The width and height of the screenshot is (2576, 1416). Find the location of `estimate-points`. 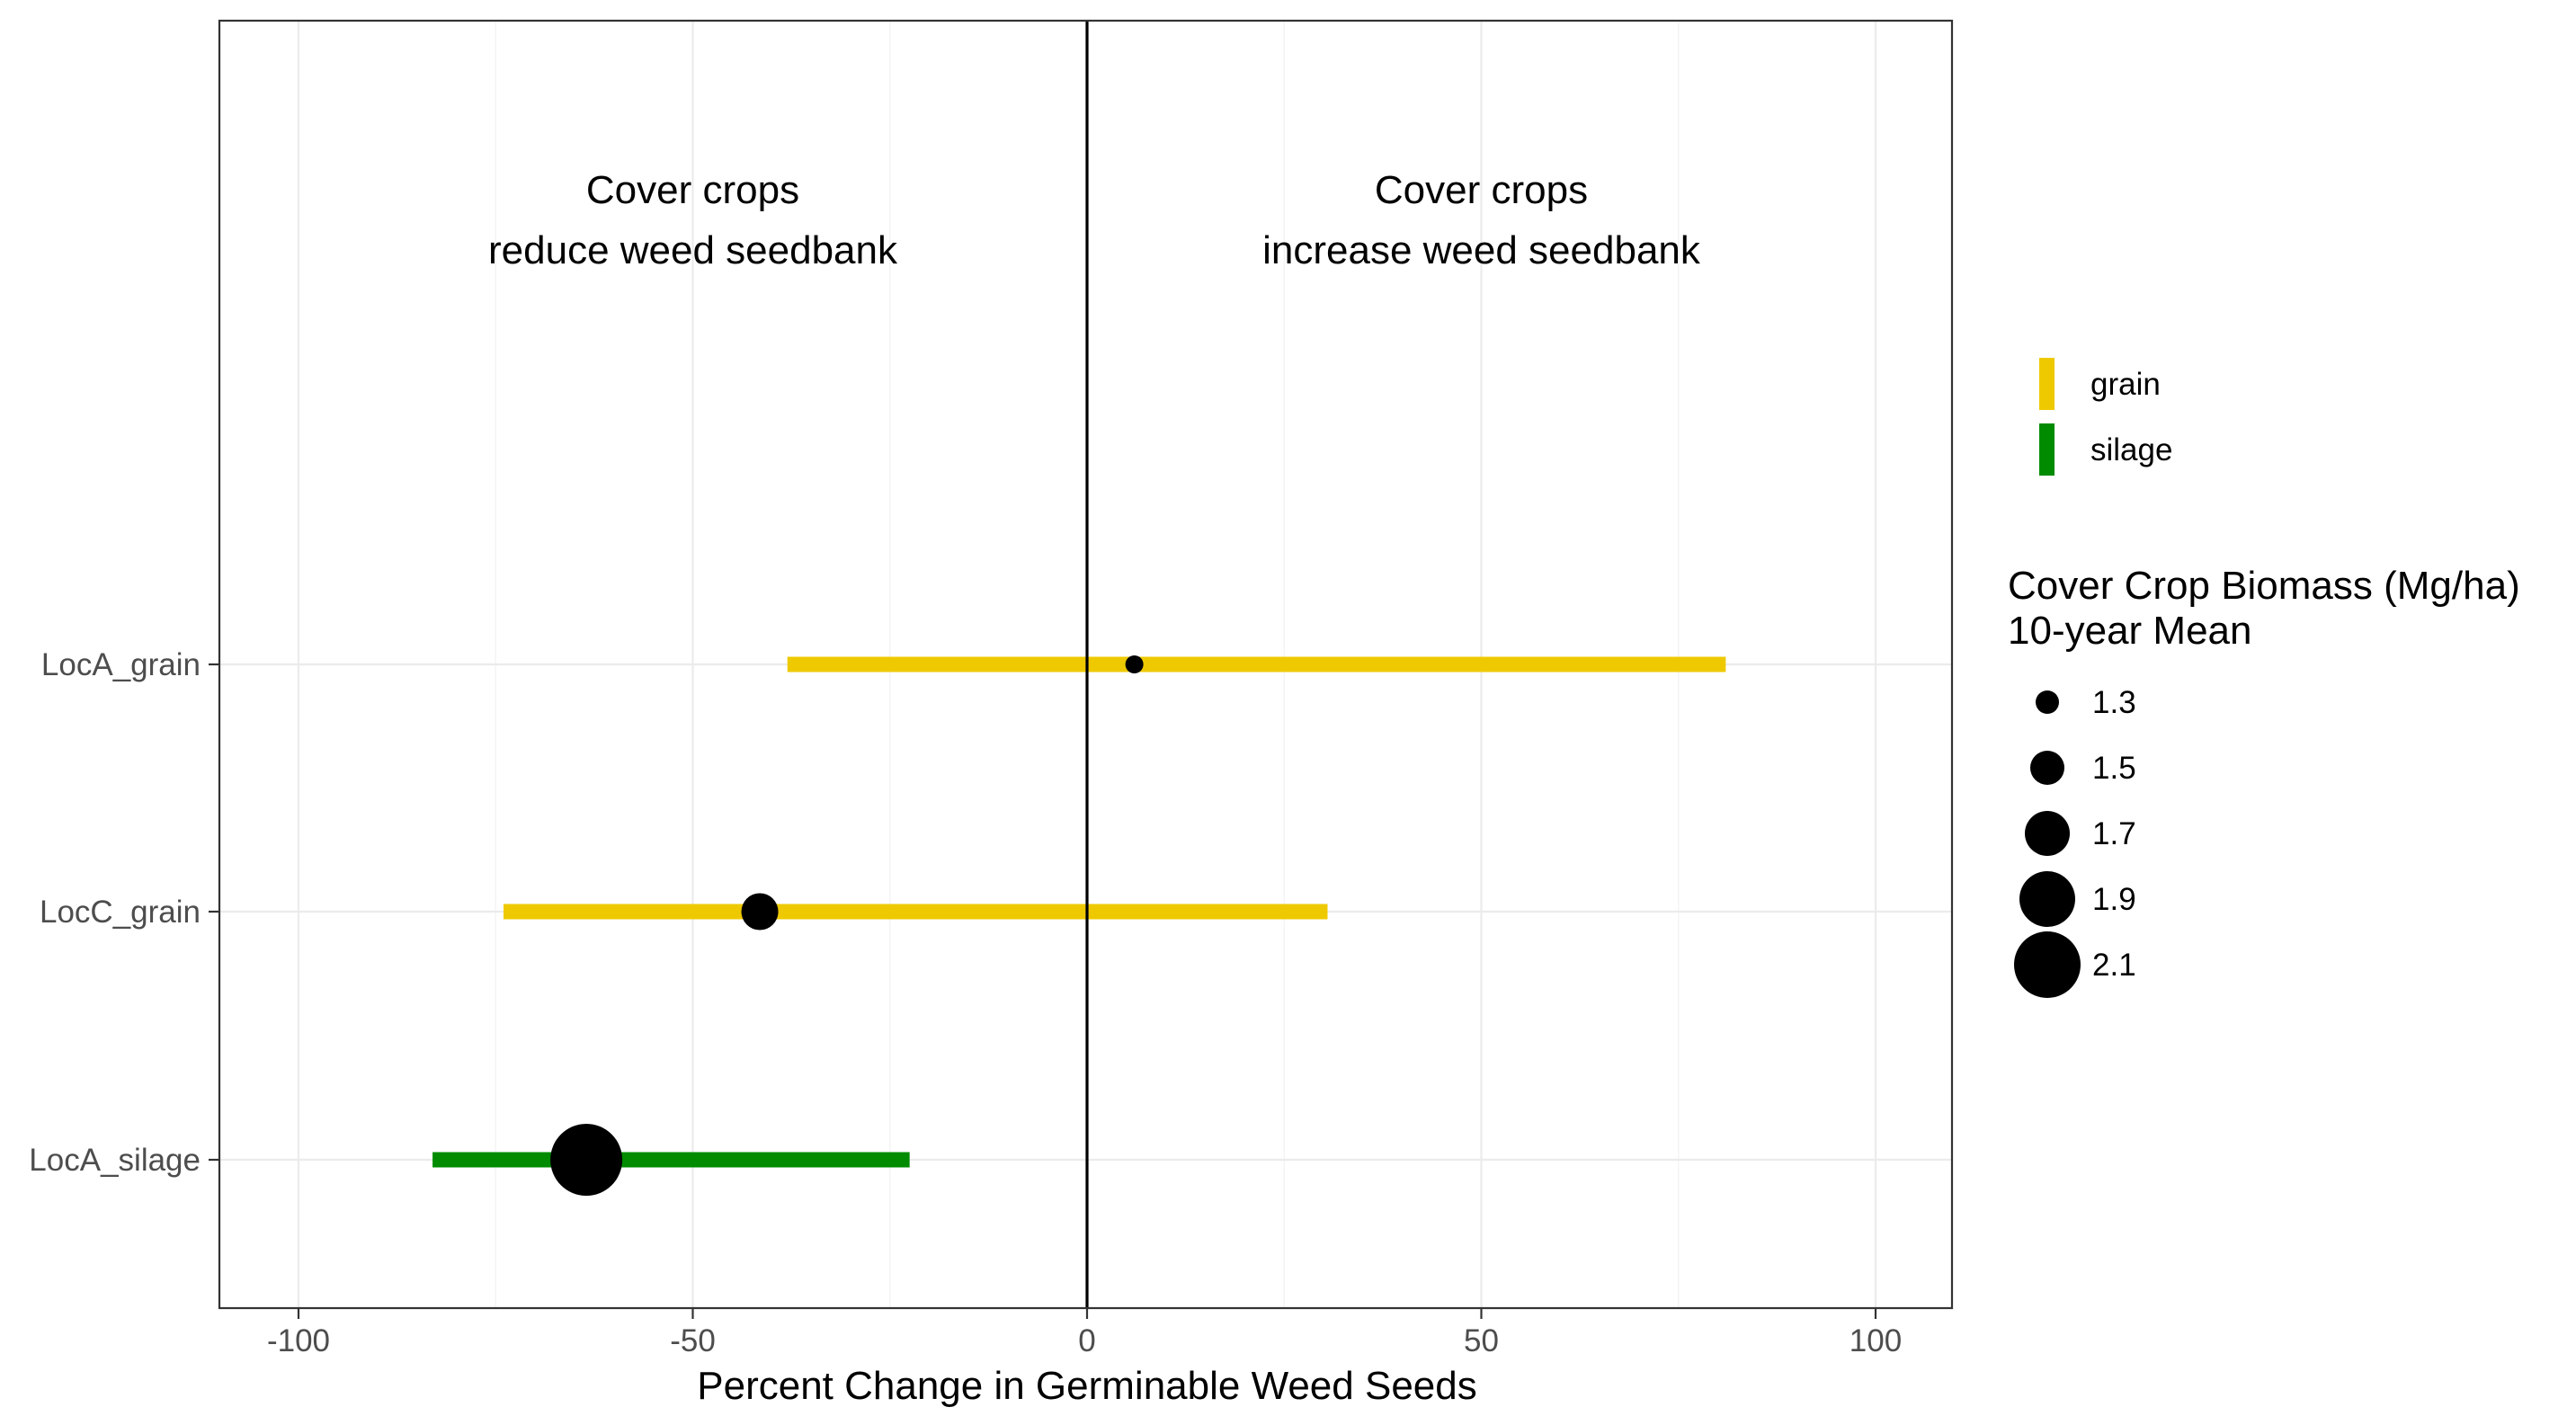

estimate-points is located at coordinates (847, 926).